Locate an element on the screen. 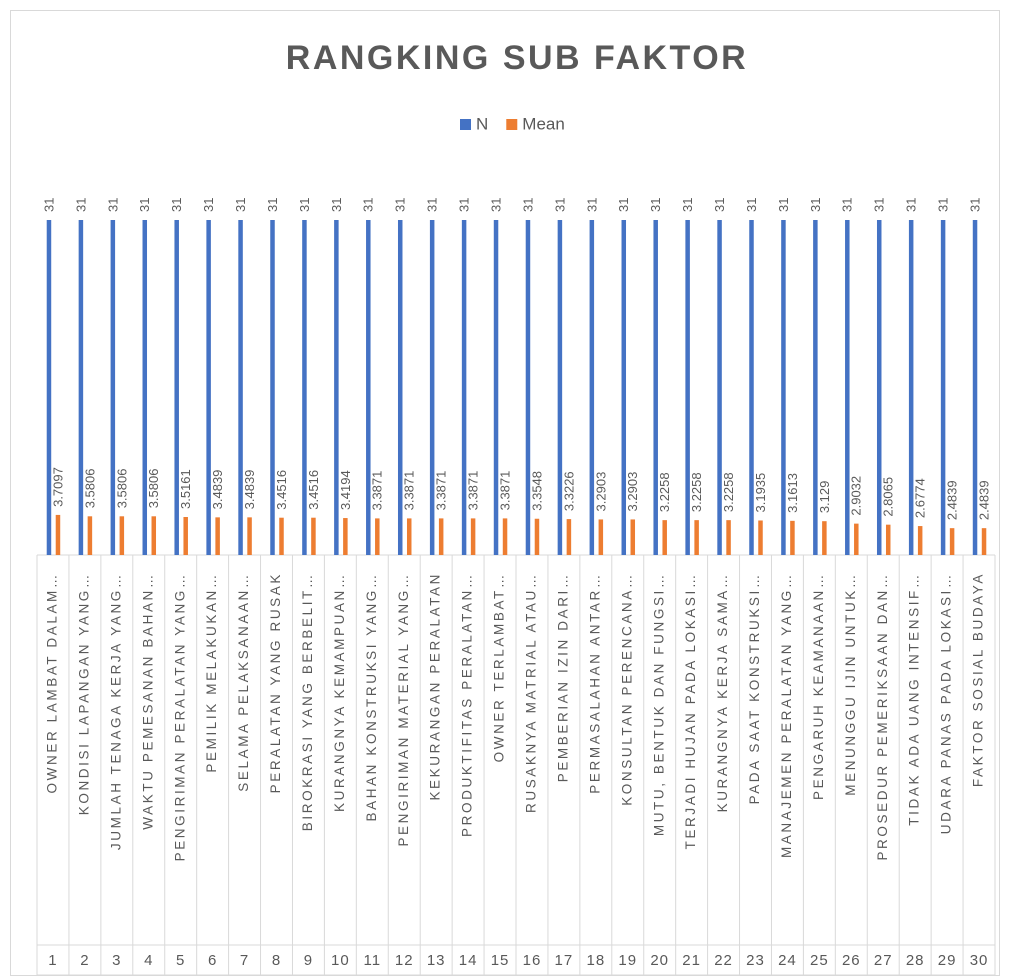 Image resolution: width=1011 pixels, height=977 pixels. x-tick-number: 27 is located at coordinates (883, 960).